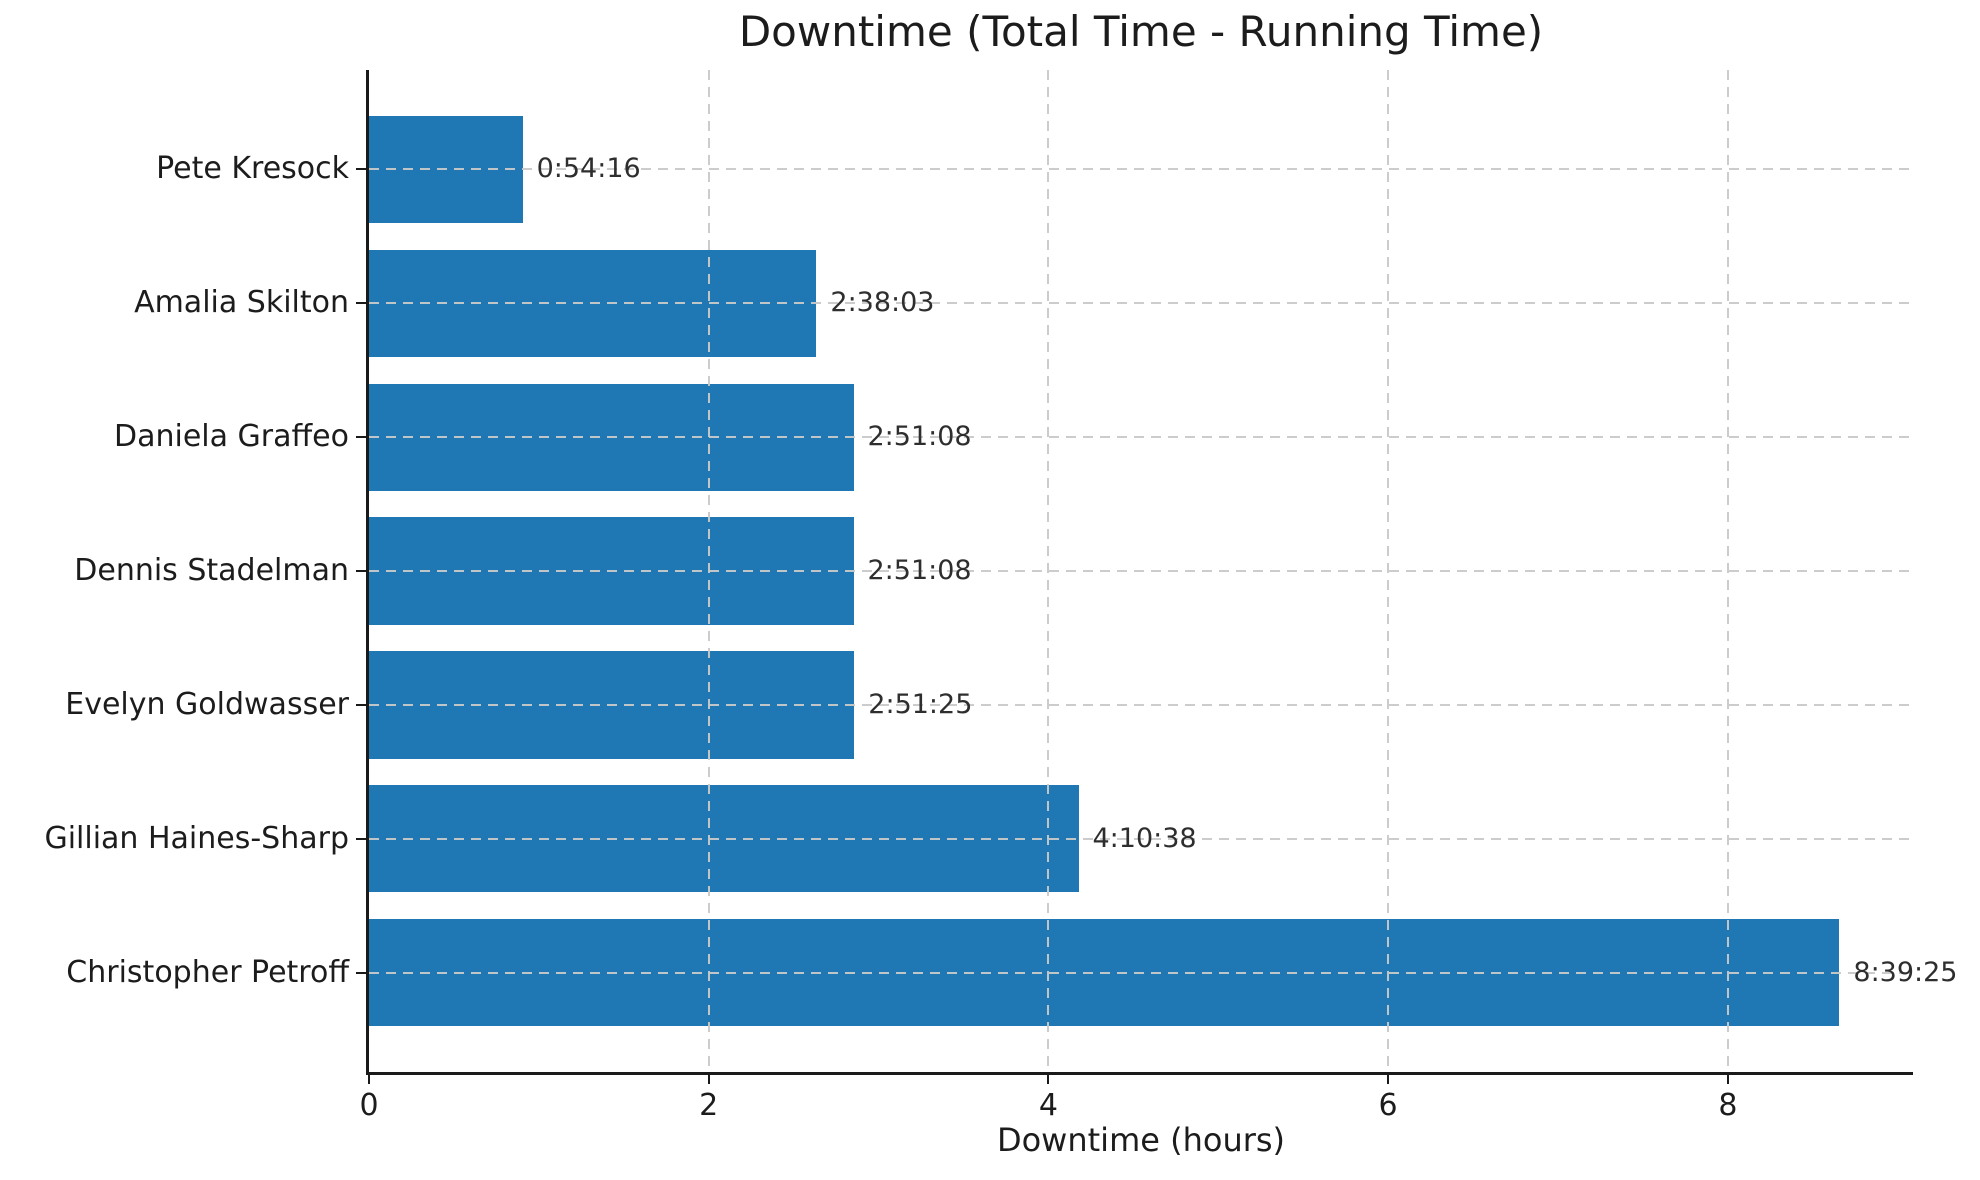 The height and width of the screenshot is (1180, 1980). What do you see at coordinates (1905, 972) in the screenshot?
I see `bar-value-label: 8:39:25` at bounding box center [1905, 972].